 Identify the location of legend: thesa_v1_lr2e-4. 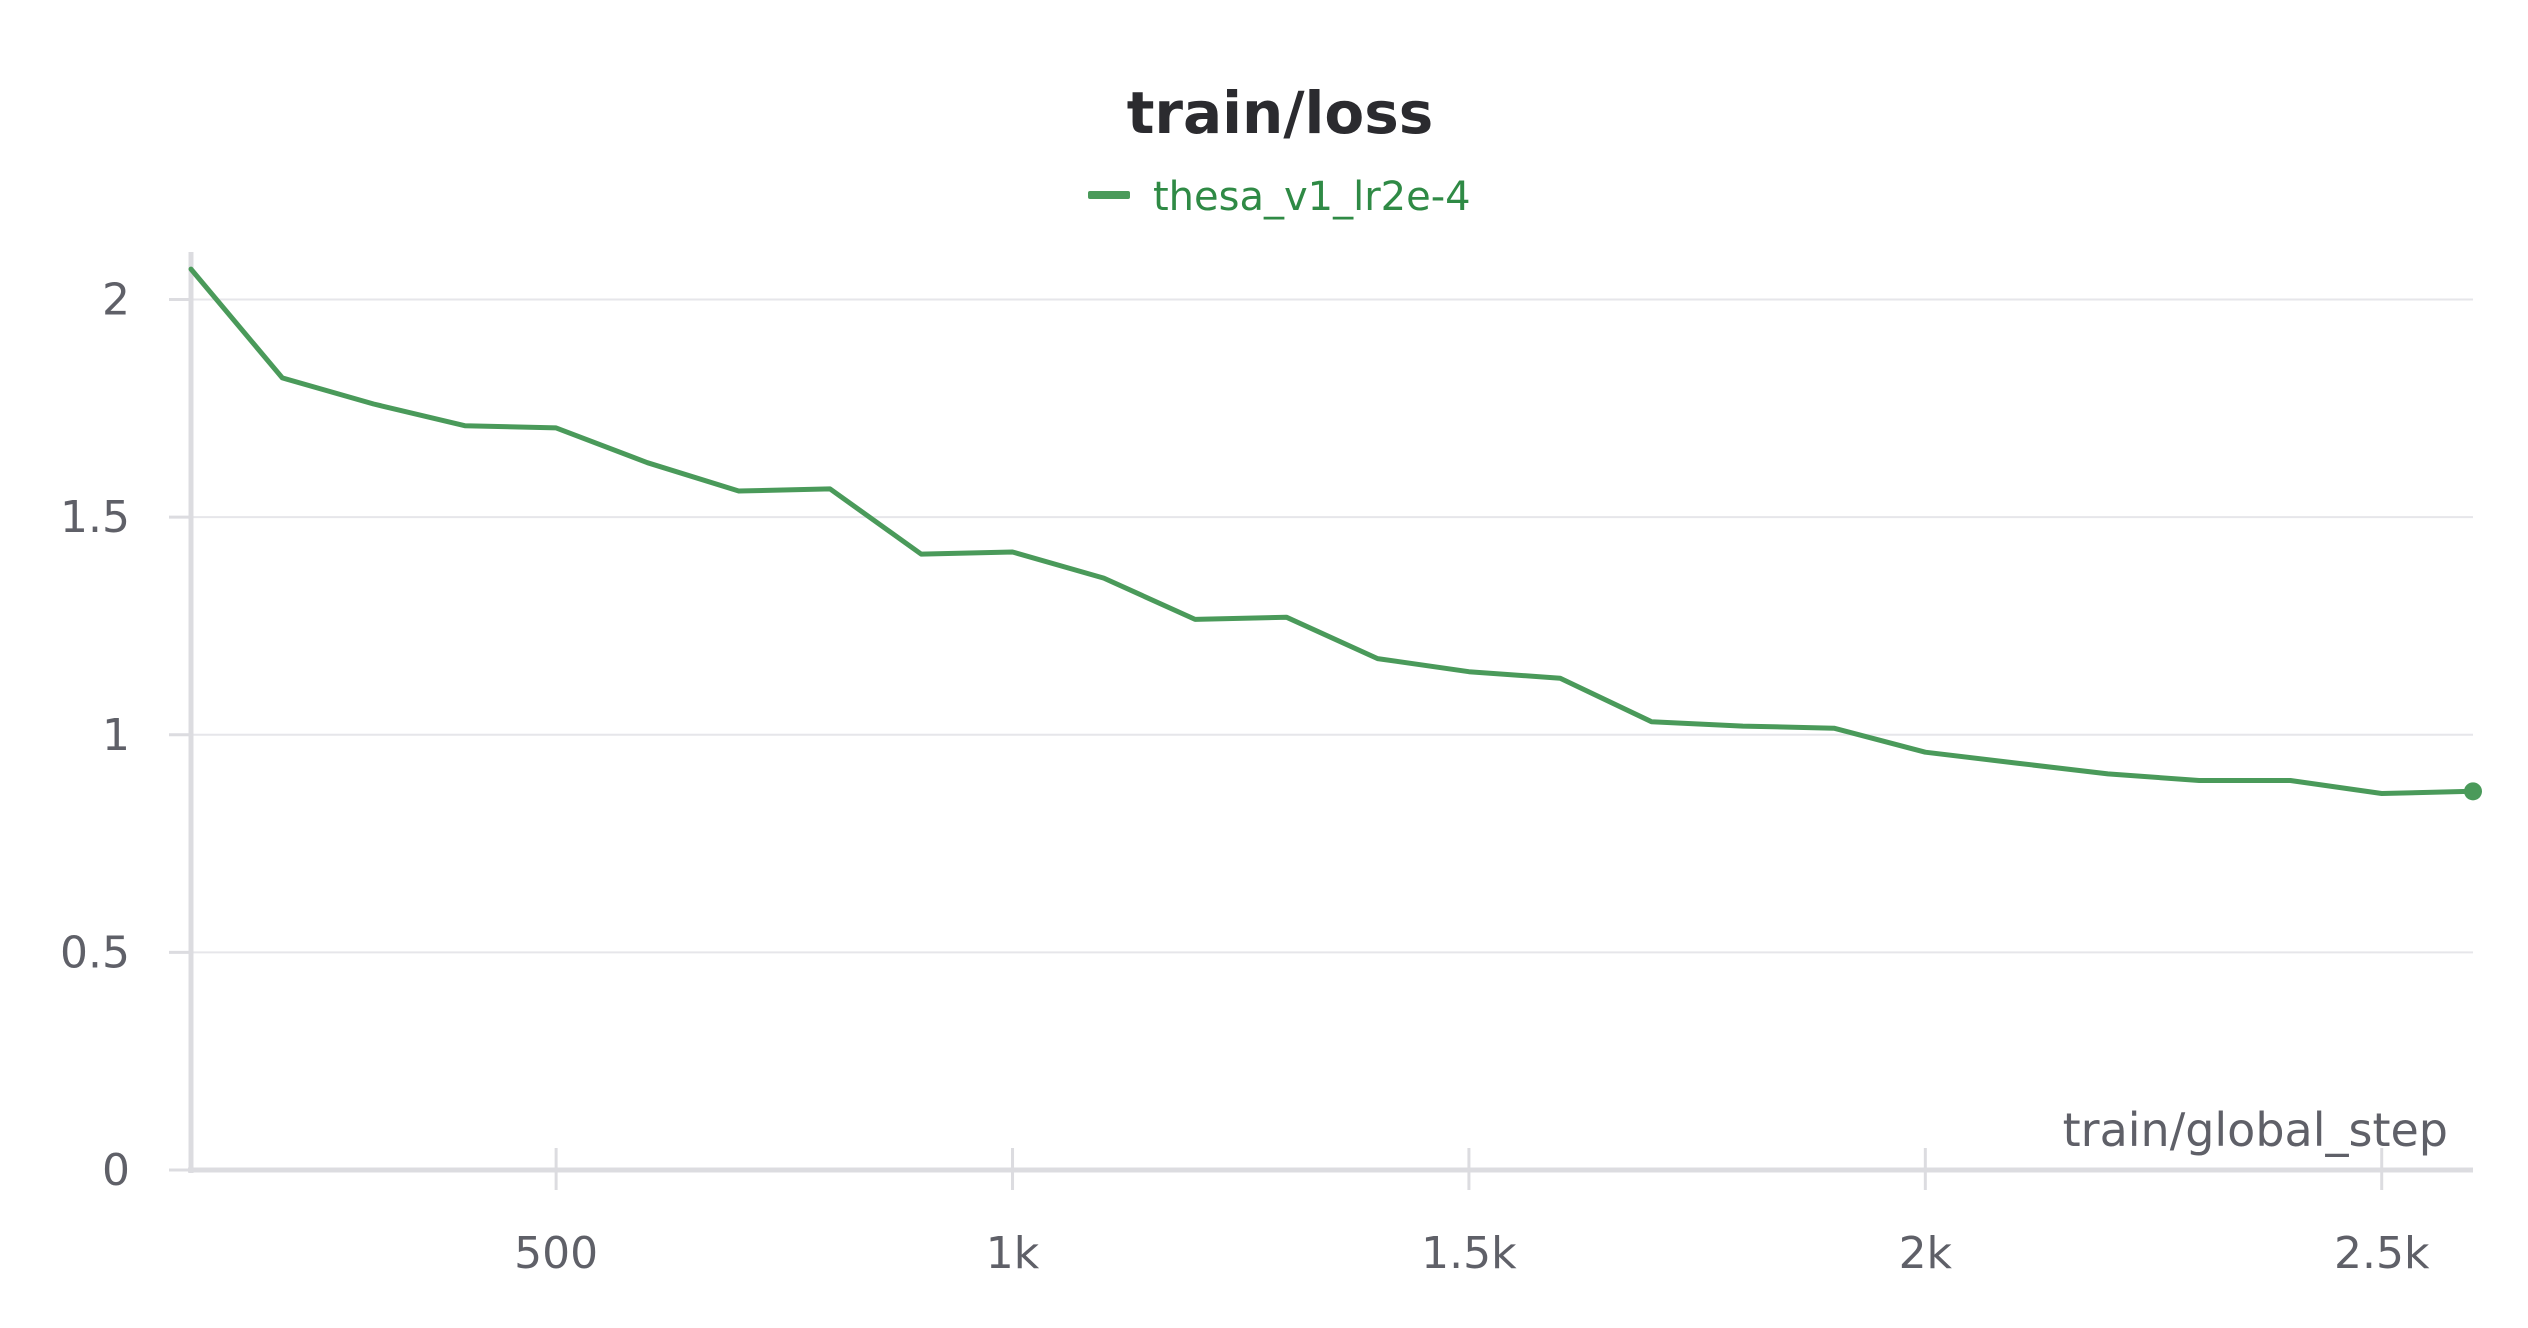
(1279, 197).